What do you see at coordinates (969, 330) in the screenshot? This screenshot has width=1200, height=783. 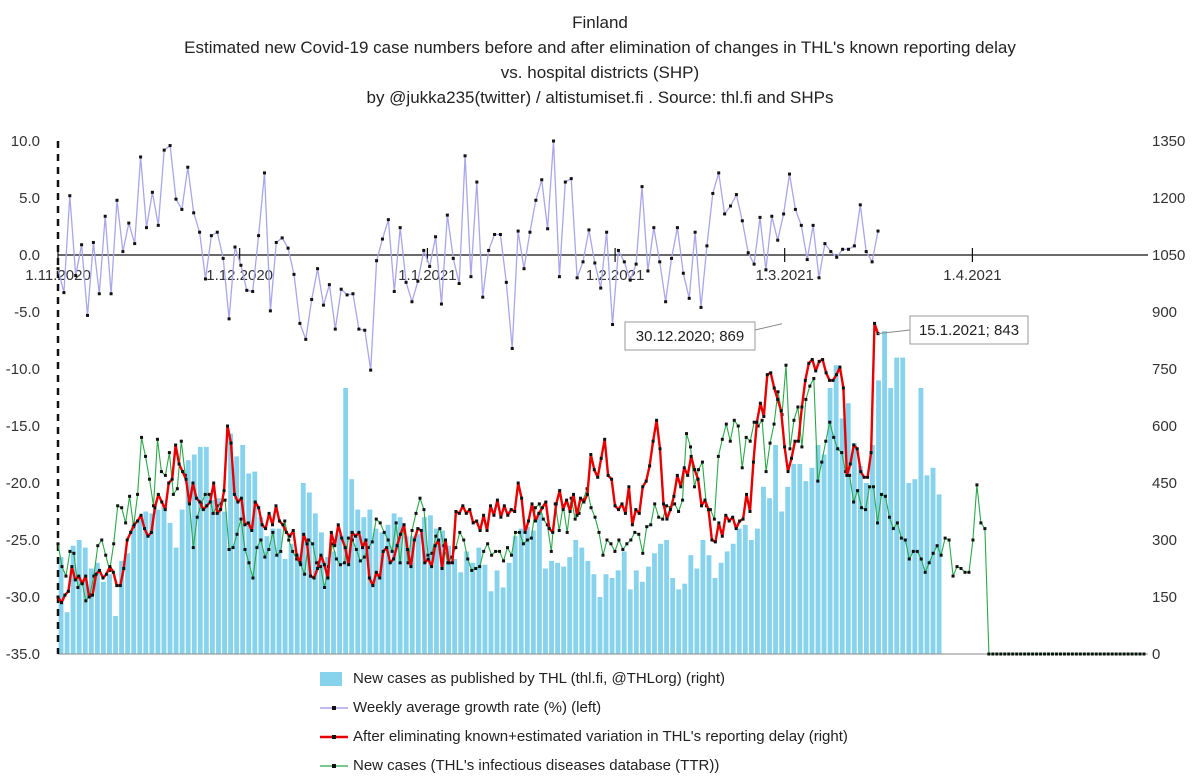 I see `callout-label: 15.1.2021; 843` at bounding box center [969, 330].